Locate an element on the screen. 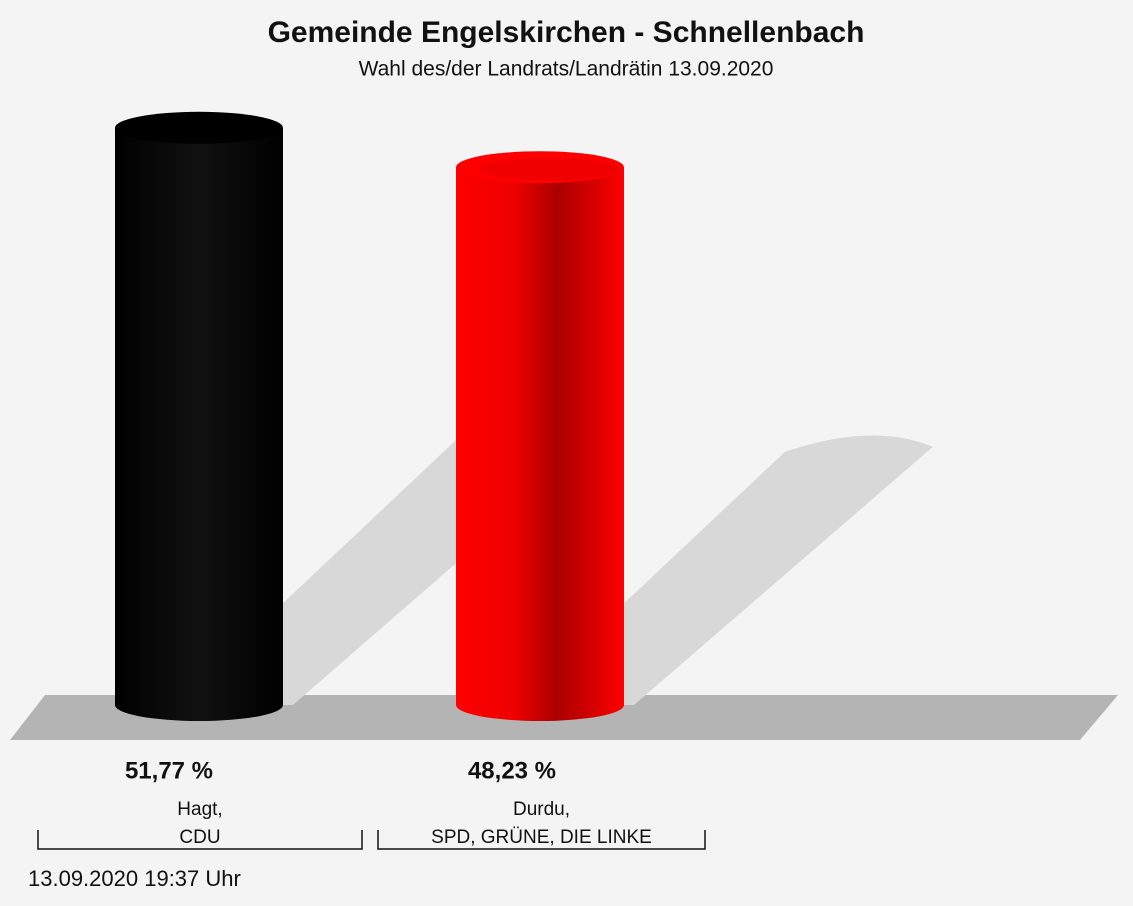 This screenshot has width=1133, height=906. footer: 13.09.2020 19:37 Uhr is located at coordinates (134, 878).